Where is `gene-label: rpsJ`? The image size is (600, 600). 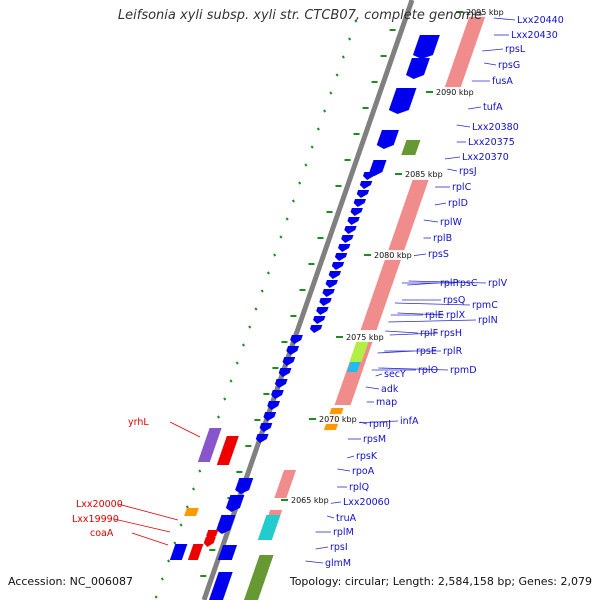 gene-label: rpsJ is located at coordinates (468, 171).